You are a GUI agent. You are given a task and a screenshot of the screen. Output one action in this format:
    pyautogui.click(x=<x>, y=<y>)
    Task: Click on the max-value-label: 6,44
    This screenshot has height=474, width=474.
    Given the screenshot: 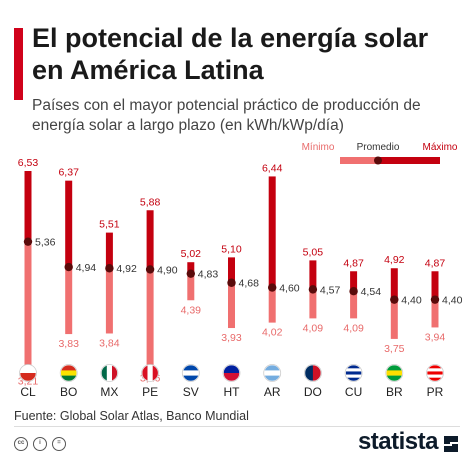 What is the action you would take?
    pyautogui.click(x=272, y=168)
    